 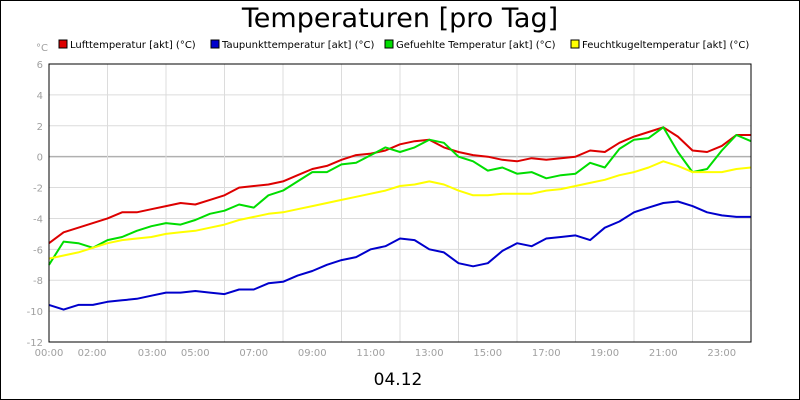 What do you see at coordinates (665, 45) in the screenshot?
I see `legend-entry: Feuchtkugeltemperatur [akt] (°C)` at bounding box center [665, 45].